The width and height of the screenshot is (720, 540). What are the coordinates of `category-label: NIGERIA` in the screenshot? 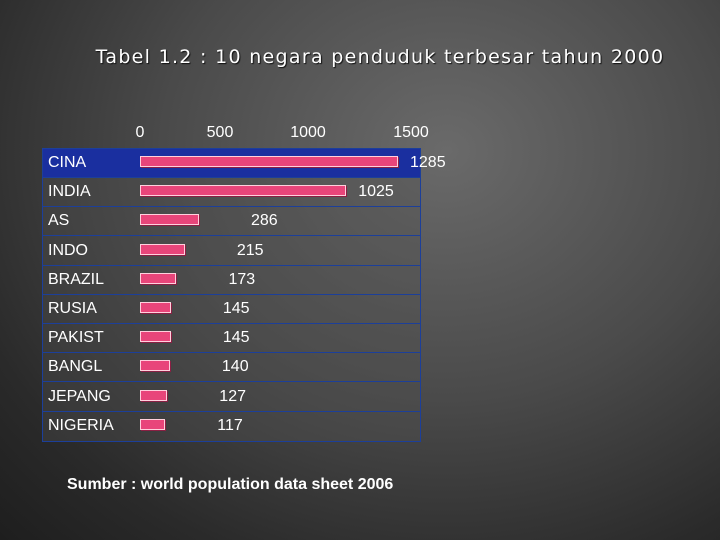 It's located at (81, 425).